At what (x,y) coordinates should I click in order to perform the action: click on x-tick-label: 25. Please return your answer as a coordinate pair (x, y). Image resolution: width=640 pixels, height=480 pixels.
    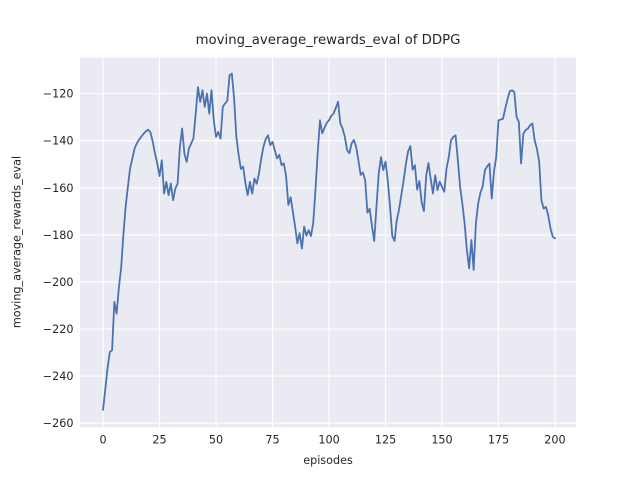
    Looking at the image, I should click on (159, 440).